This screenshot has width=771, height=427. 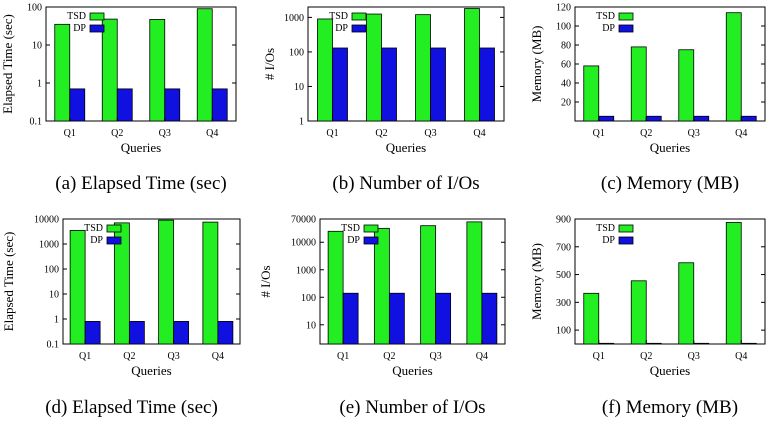 What do you see at coordinates (265, 281) in the screenshot?
I see `y-axis-label: # I/Os` at bounding box center [265, 281].